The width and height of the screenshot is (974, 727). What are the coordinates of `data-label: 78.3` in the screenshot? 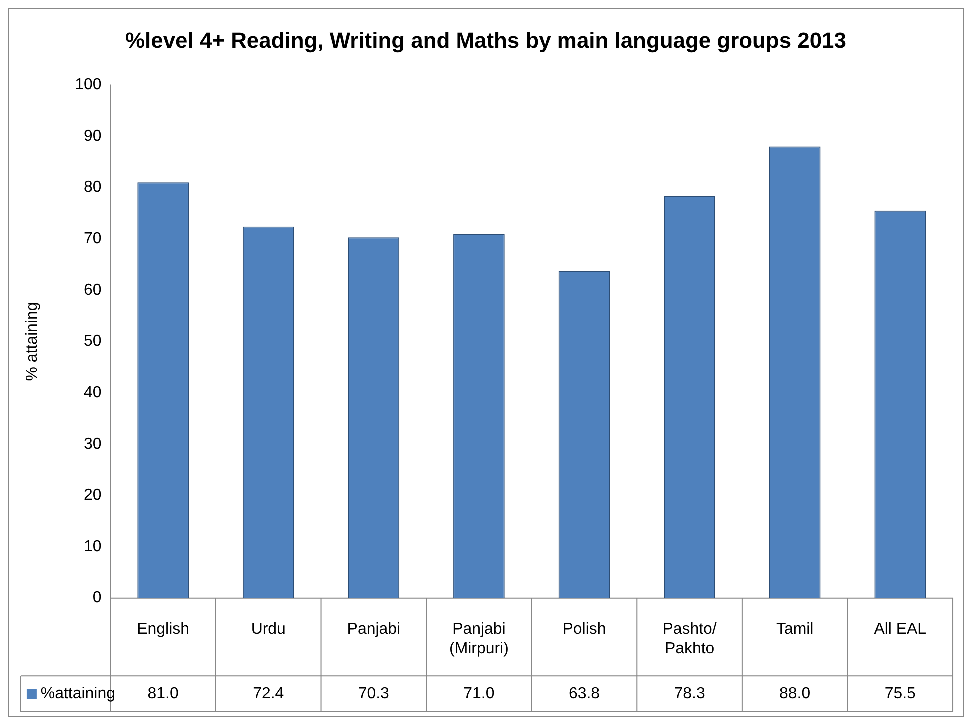 It's located at (690, 693).